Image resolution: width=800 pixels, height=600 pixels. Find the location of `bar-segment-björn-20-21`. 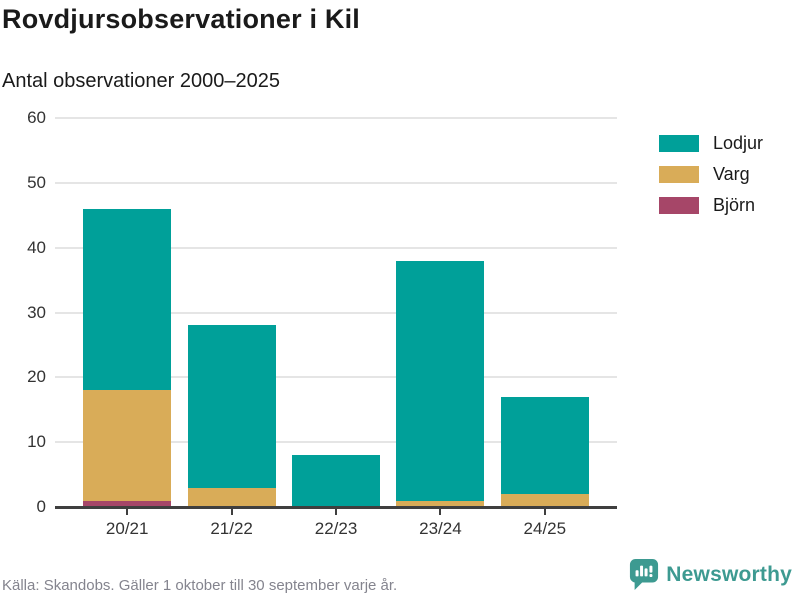

bar-segment-björn-20-21 is located at coordinates (127, 503).